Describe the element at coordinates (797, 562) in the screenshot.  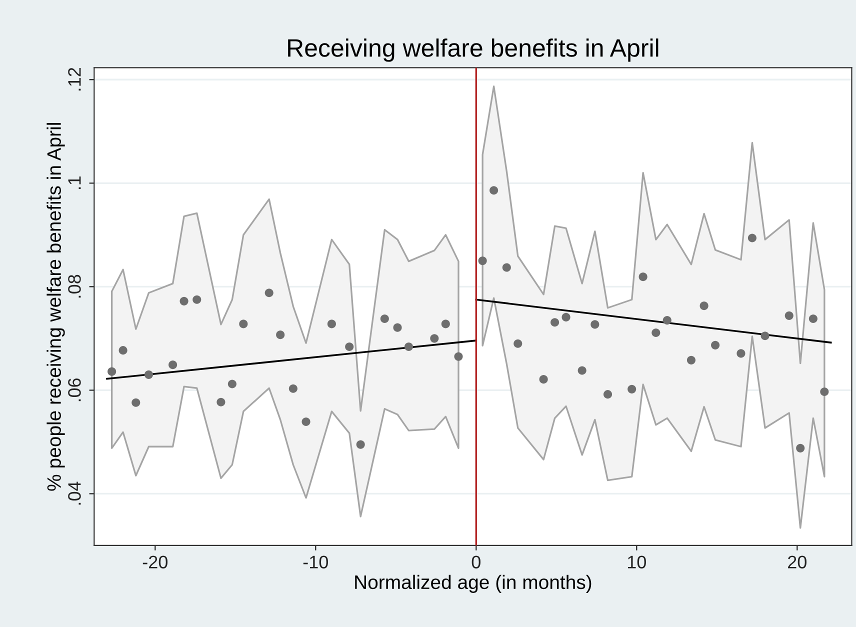
I see `x-tick-label: 20` at that location.